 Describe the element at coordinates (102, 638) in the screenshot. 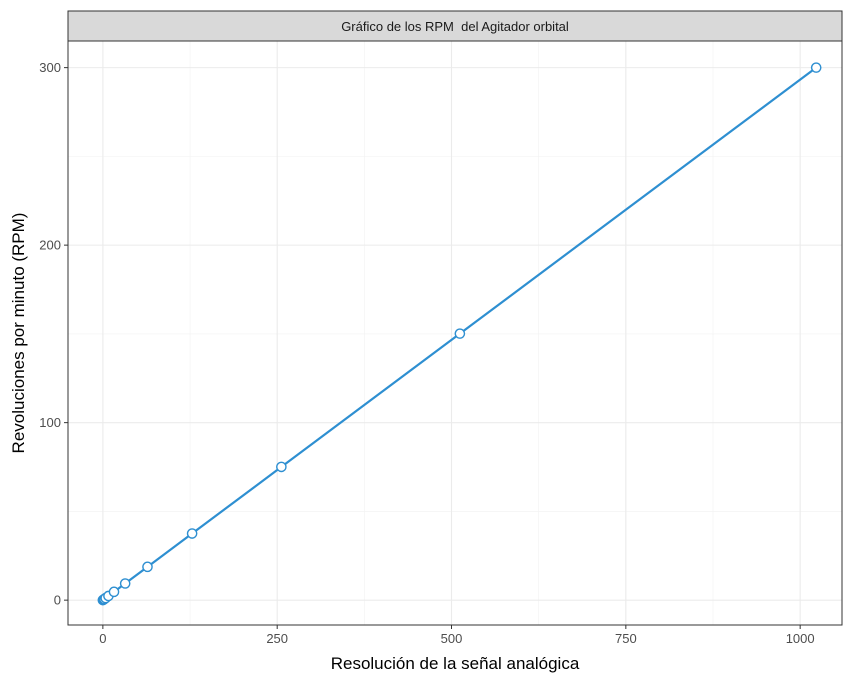

I see `x-tick-label: 0` at that location.